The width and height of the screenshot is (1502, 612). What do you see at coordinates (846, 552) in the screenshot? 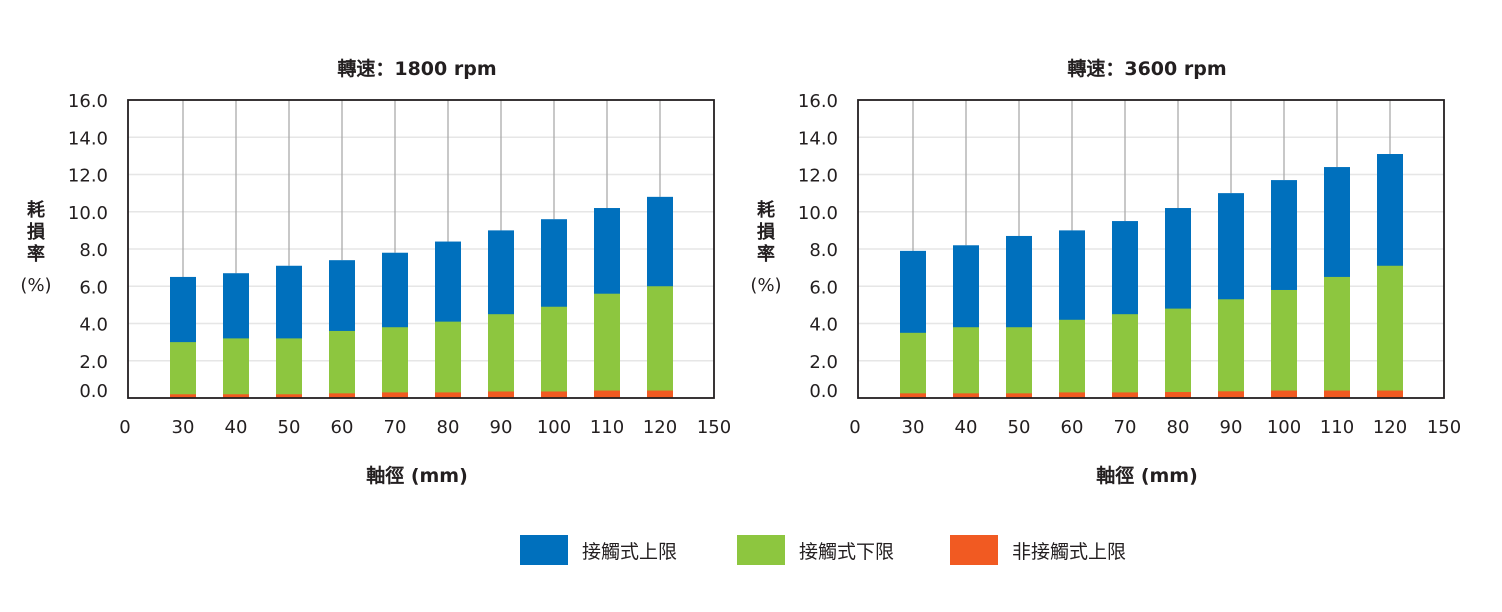
I see `legend-label: 接觸式下限` at bounding box center [846, 552].